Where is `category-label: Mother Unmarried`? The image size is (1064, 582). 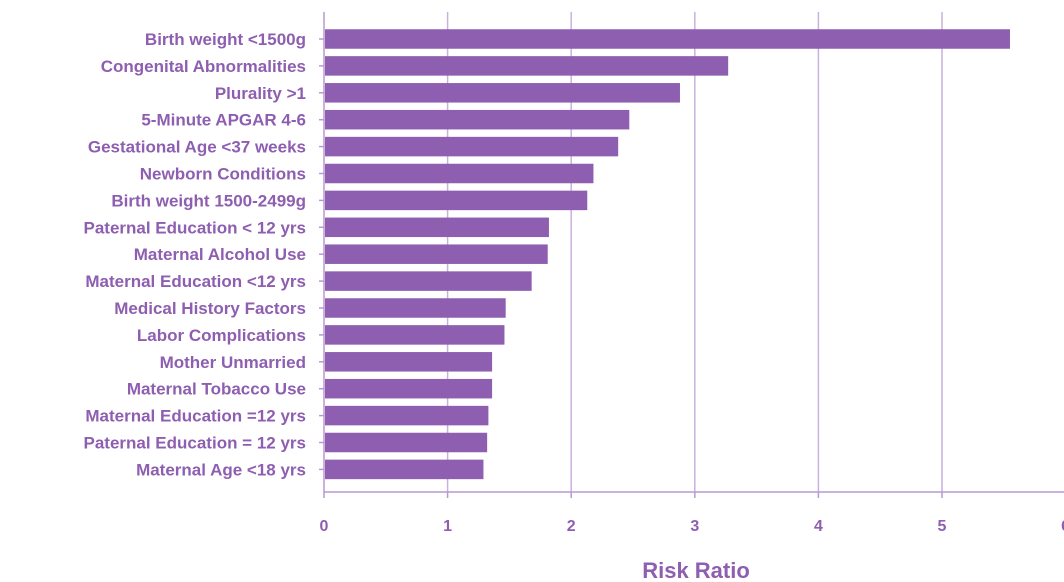
category-label: Mother Unmarried is located at coordinates (233, 362).